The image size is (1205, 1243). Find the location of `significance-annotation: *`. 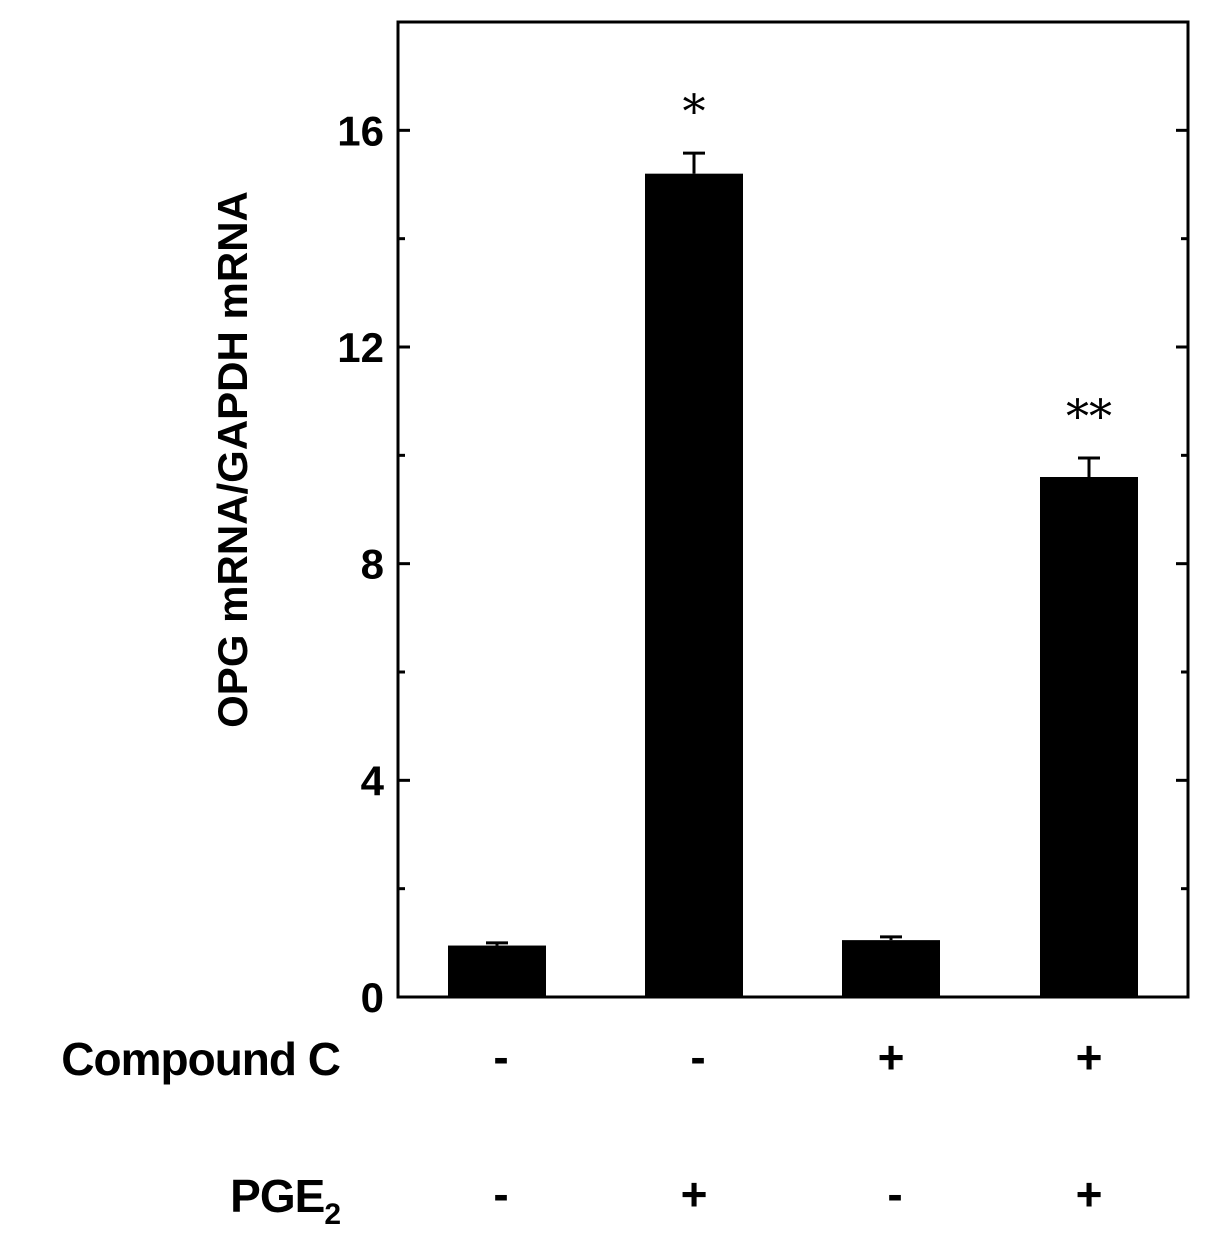

significance-annotation: * is located at coordinates (694, 111).